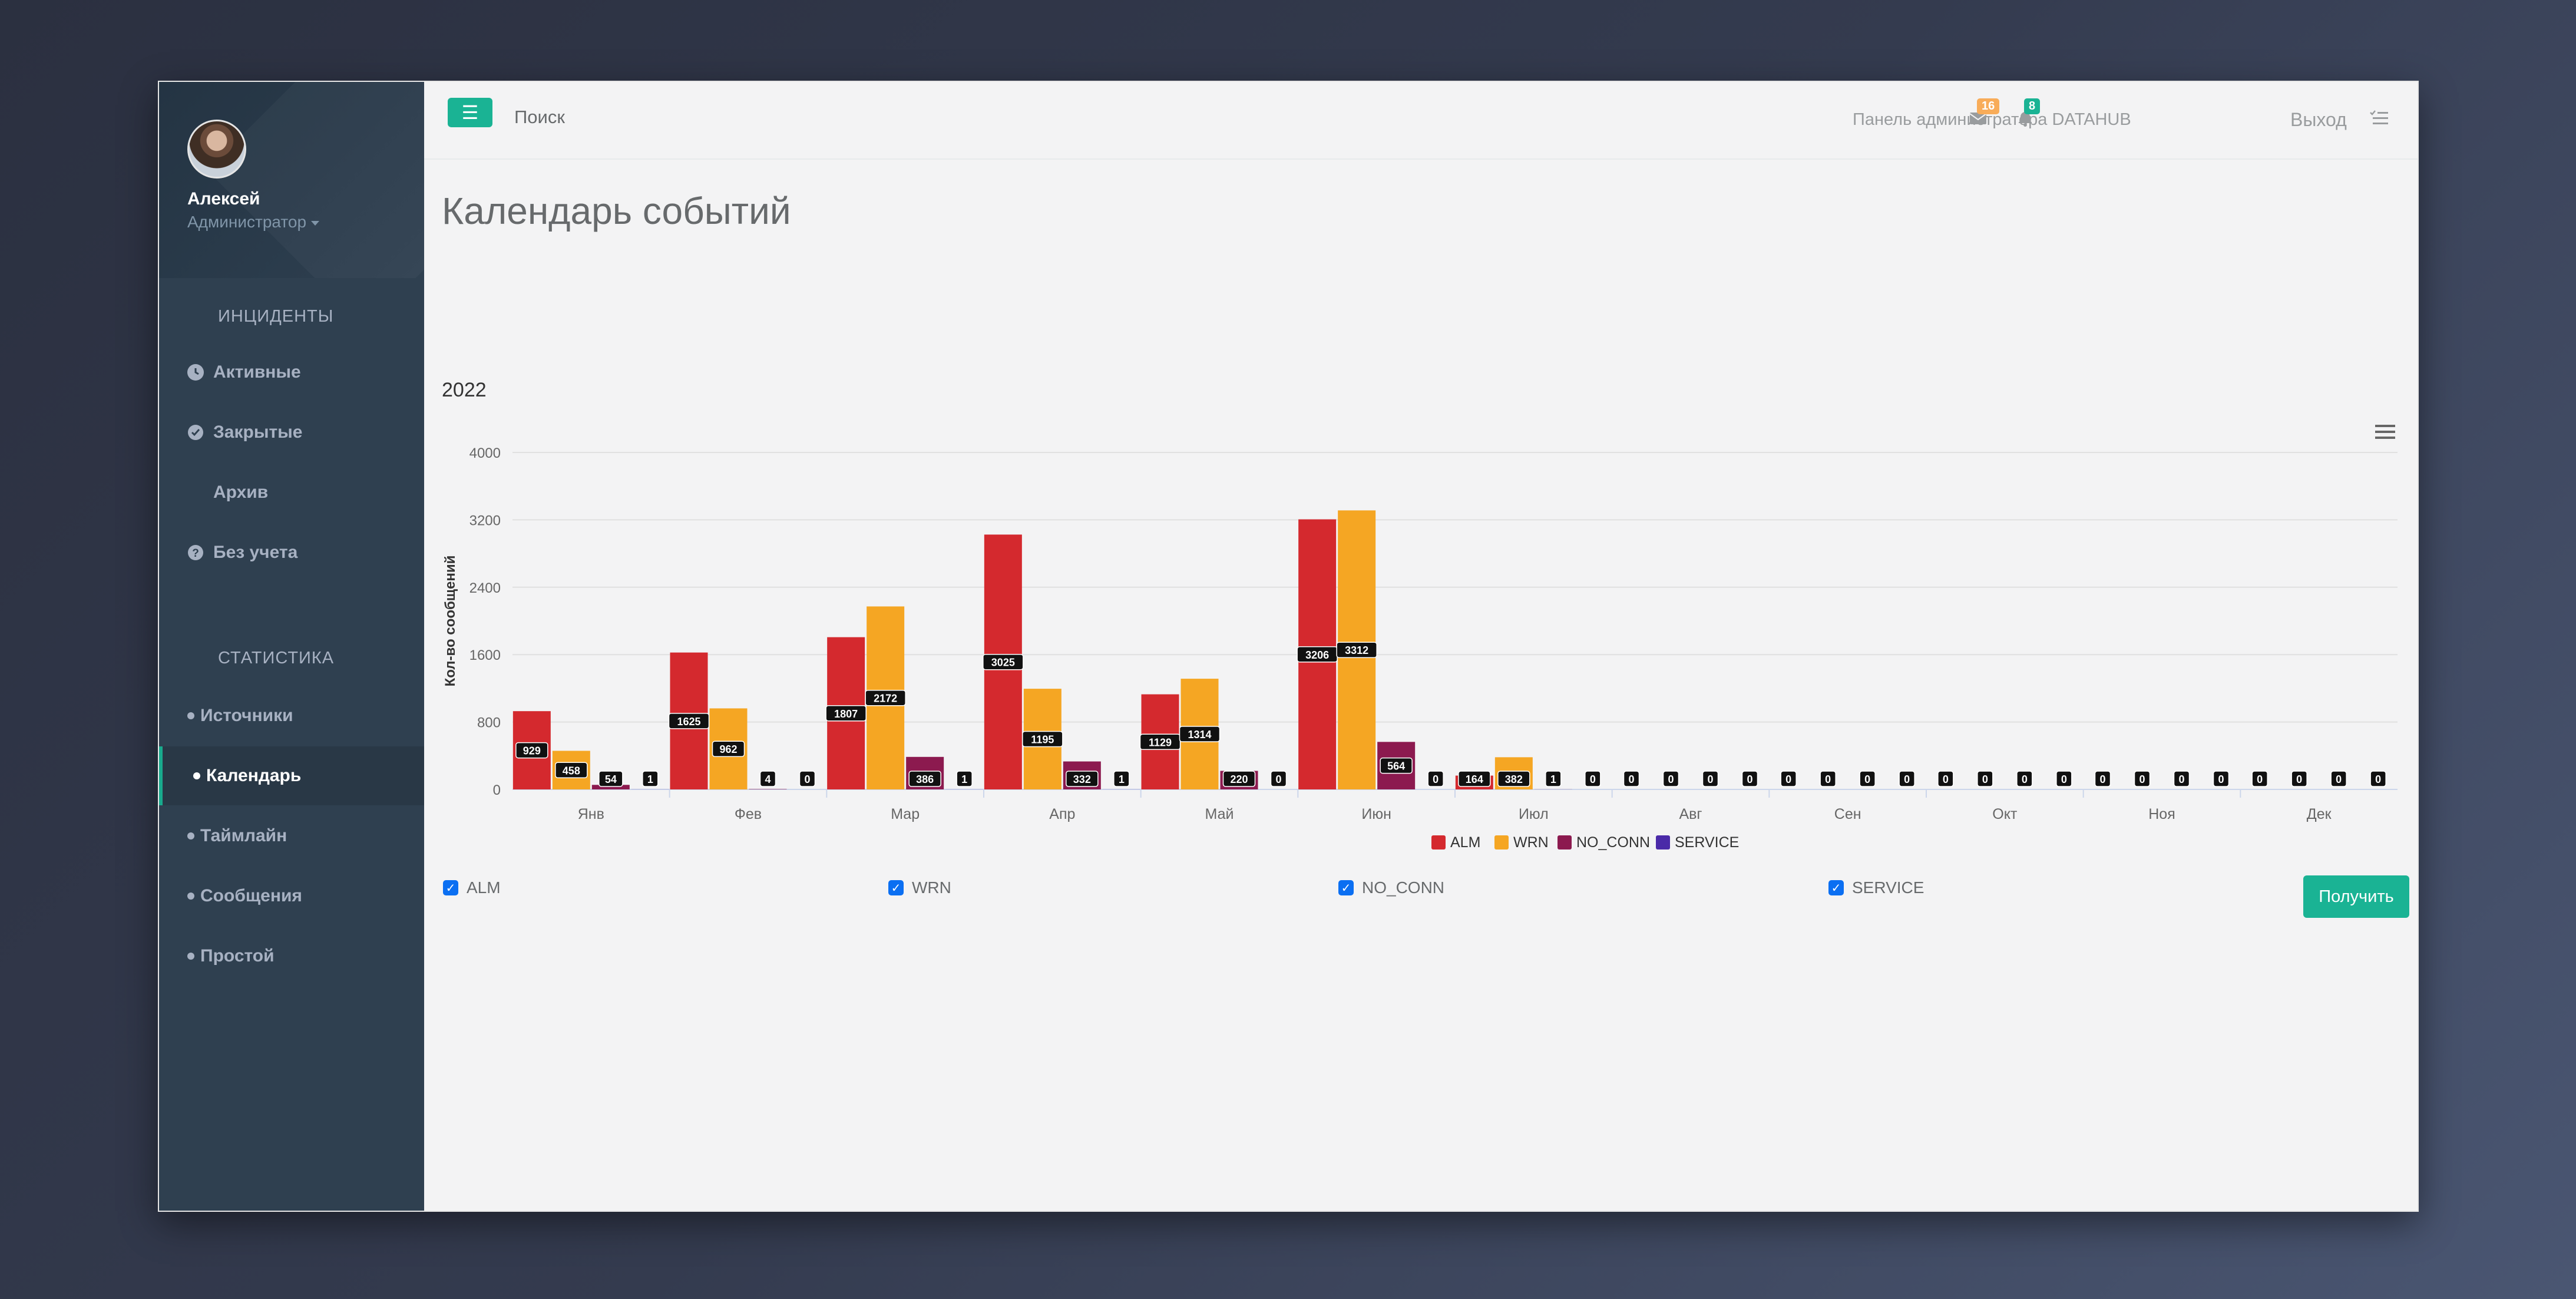  What do you see at coordinates (2005, 814) in the screenshot?
I see `x-tick-label: Окт` at bounding box center [2005, 814].